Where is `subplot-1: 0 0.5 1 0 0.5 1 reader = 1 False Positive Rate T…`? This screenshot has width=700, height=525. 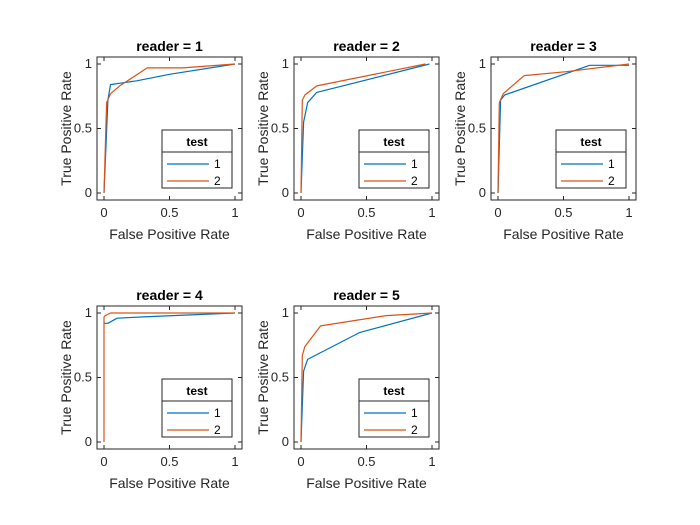
subplot-1: 0 0.5 1 0 0.5 1 reader = 1 False Positive Rate T… is located at coordinates (150, 140).